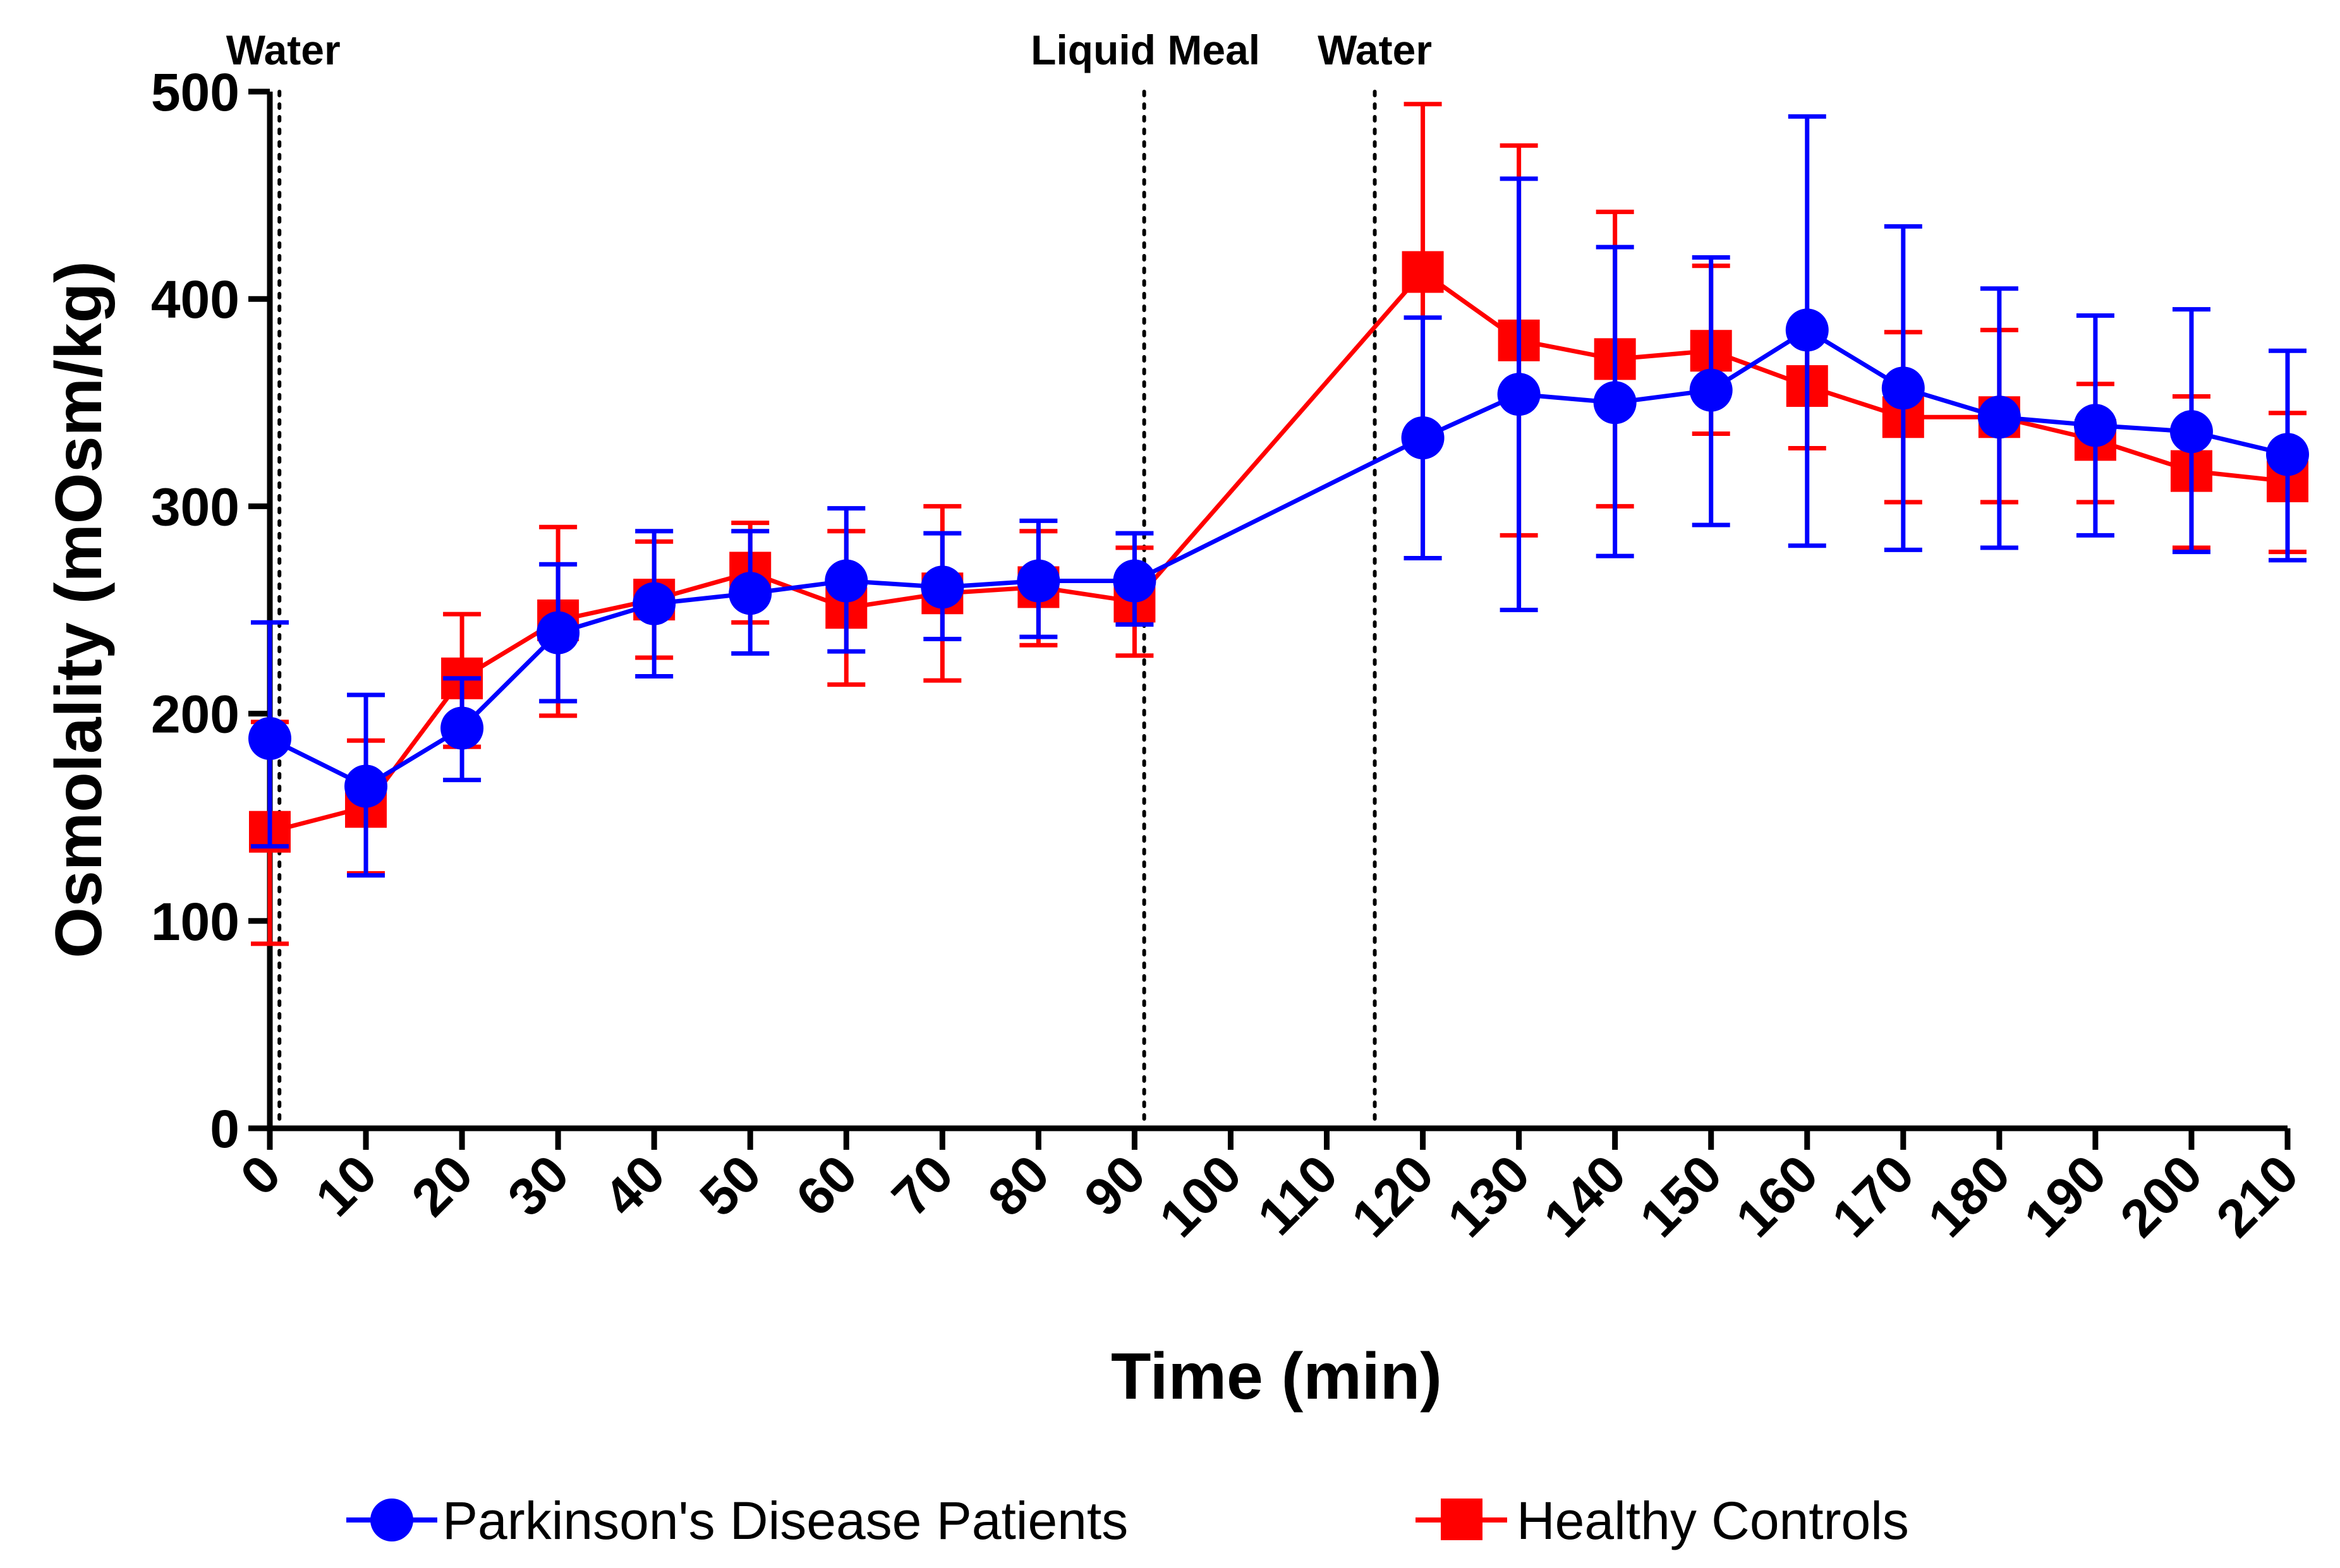 Image resolution: width=2340 pixels, height=1568 pixels. Describe the element at coordinates (730, 1185) in the screenshot. I see `x-tick-label: 50` at that location.